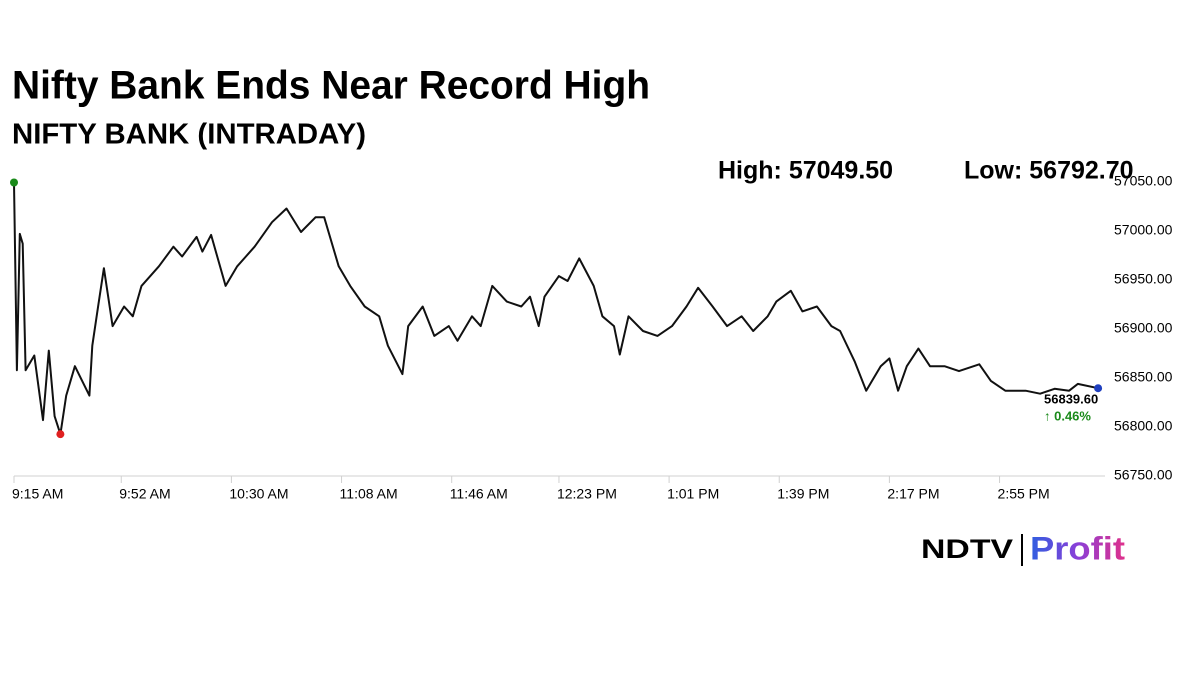 This screenshot has height=674, width=1200. What do you see at coordinates (1067, 415) in the screenshot?
I see `change-label: ↑ 0.46%` at bounding box center [1067, 415].